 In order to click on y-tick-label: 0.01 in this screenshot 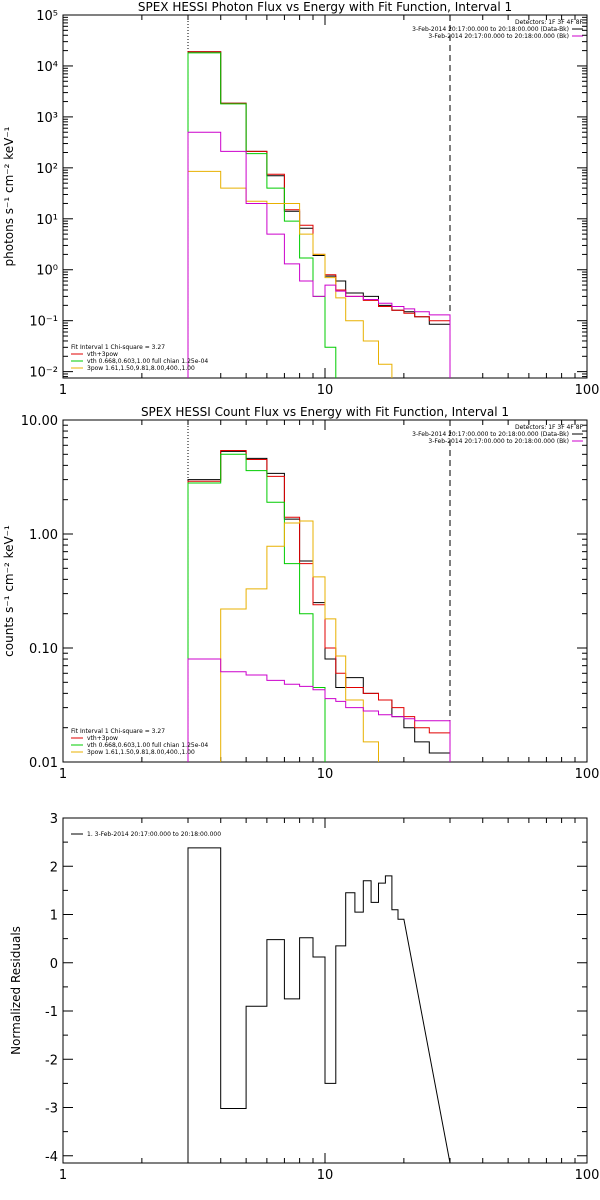, I will do `click(43, 763)`.